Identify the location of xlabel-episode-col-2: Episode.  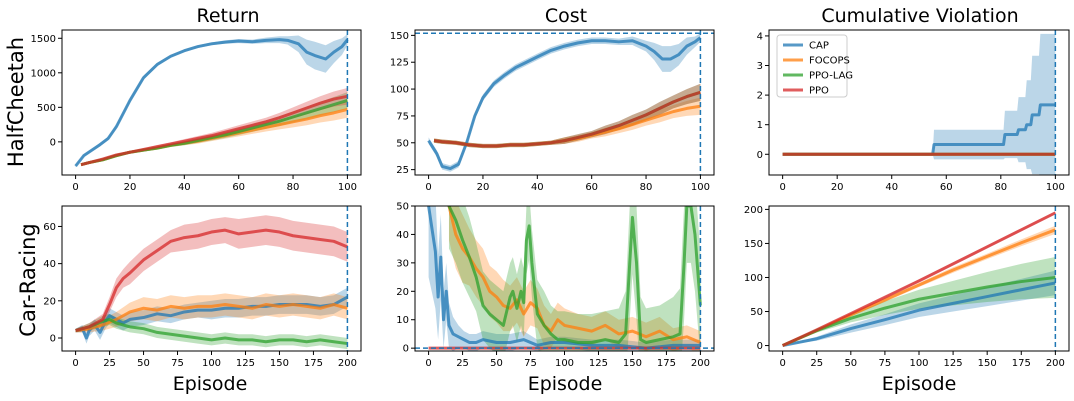
(565, 384).